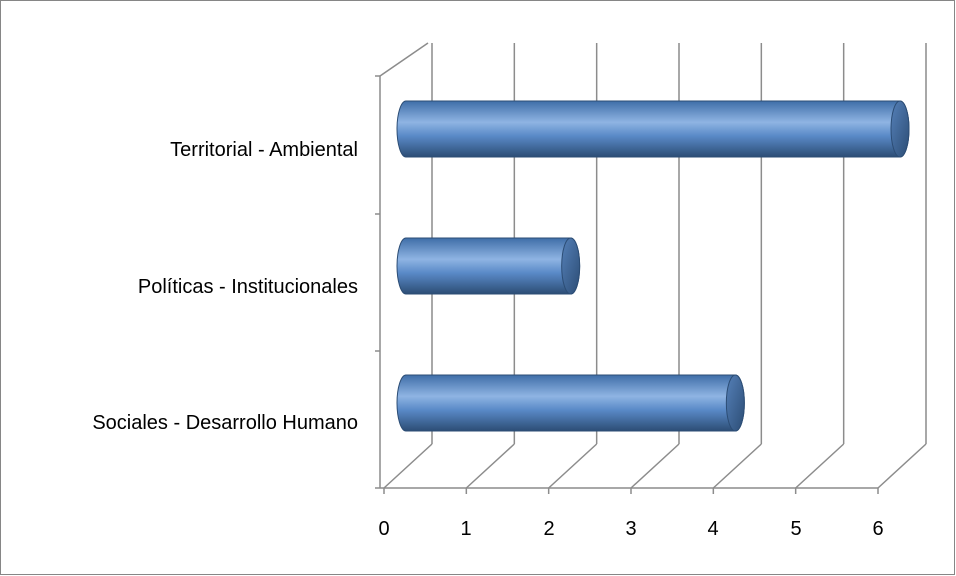 The width and height of the screenshot is (956, 576). Describe the element at coordinates (570, 403) in the screenshot. I see `bar-sociales` at that location.